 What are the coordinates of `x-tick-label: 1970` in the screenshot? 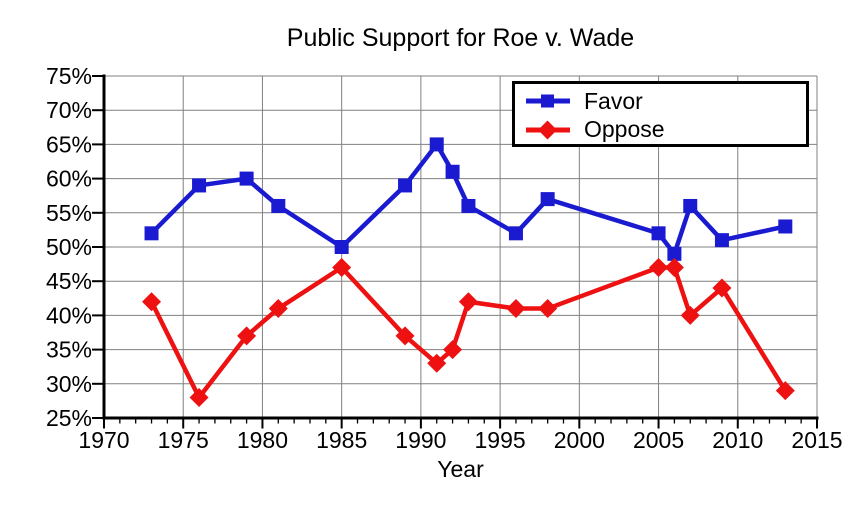 It's located at (103, 440).